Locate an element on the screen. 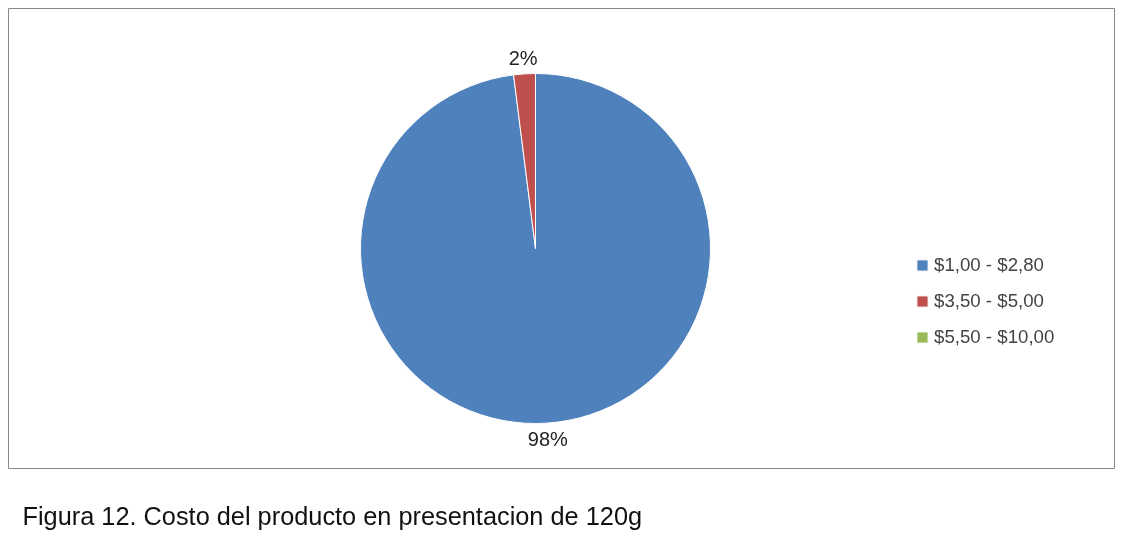 This screenshot has width=1122, height=553. legend-label: $5,50 - $10,00 is located at coordinates (994, 337).